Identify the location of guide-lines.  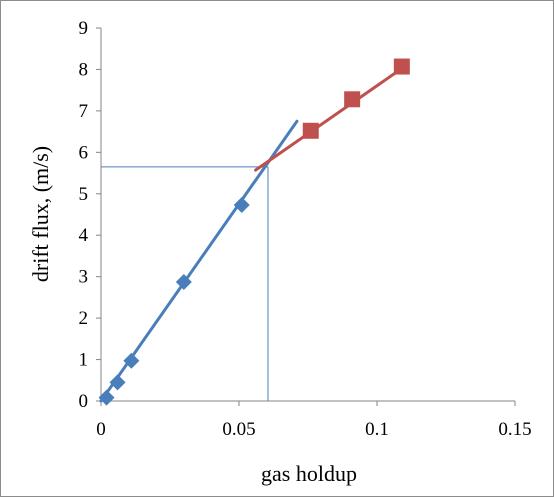
(185, 283).